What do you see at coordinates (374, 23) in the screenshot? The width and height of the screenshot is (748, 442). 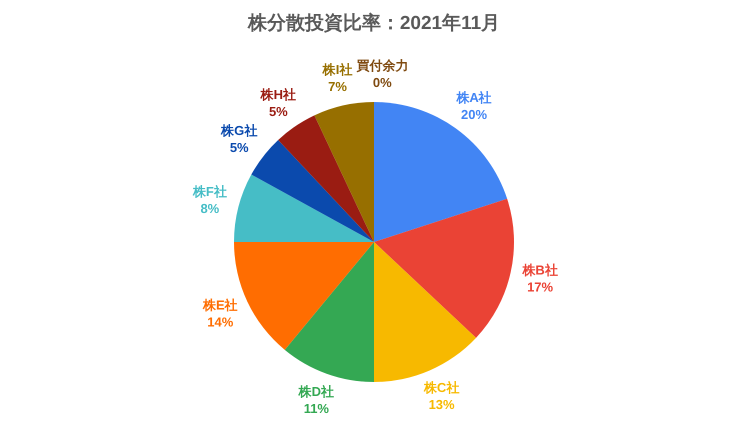 I see `title: 株分散投資比率：2021年11月` at bounding box center [374, 23].